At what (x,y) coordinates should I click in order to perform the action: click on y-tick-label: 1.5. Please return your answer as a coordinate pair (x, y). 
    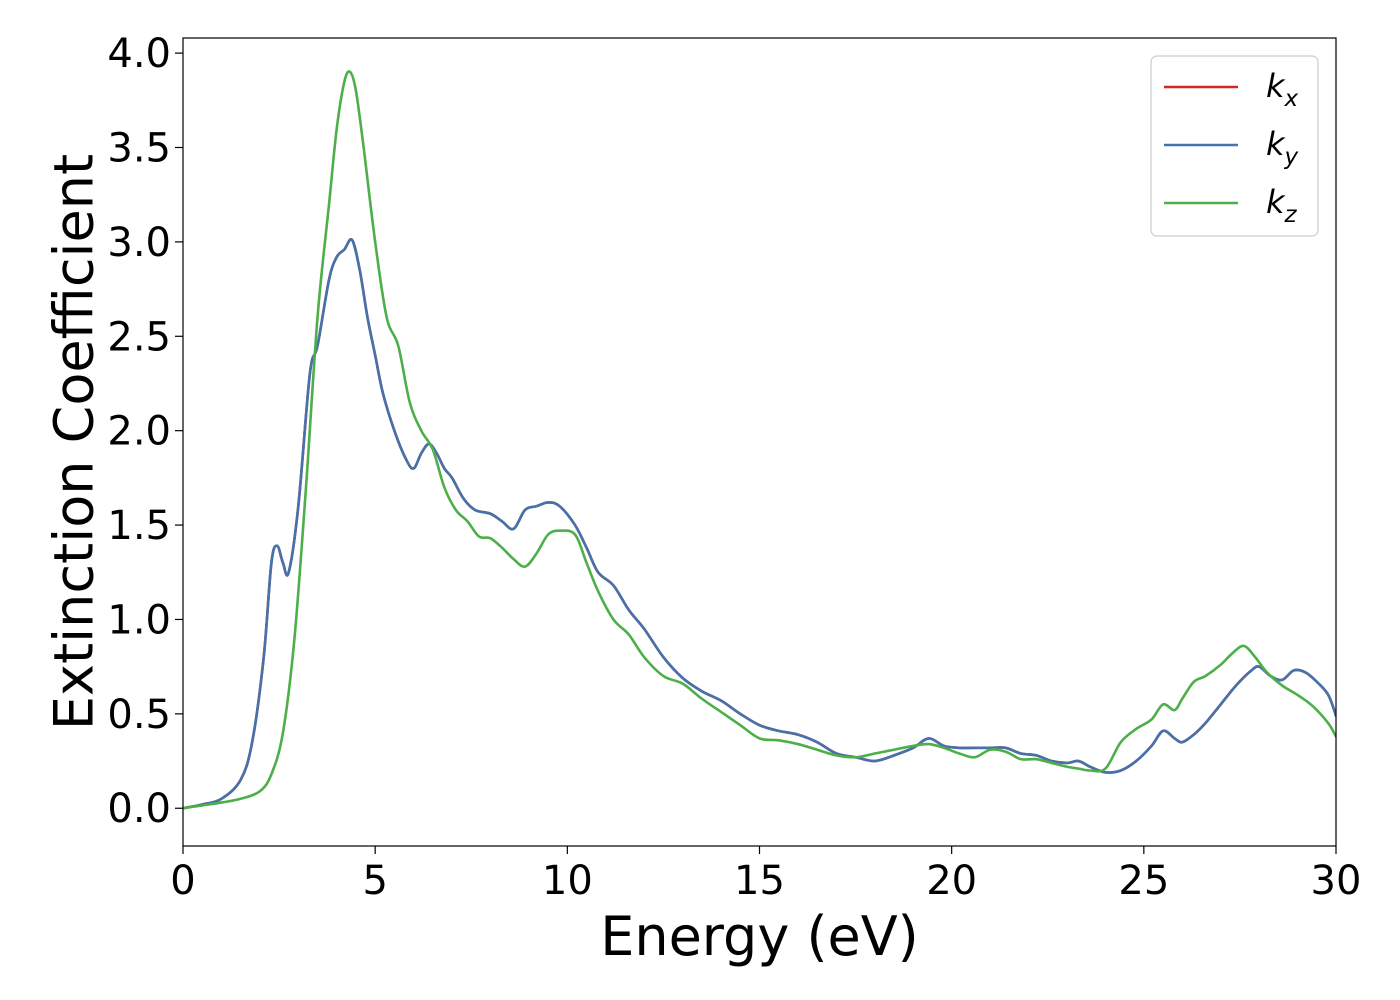
    Looking at the image, I should click on (139, 526).